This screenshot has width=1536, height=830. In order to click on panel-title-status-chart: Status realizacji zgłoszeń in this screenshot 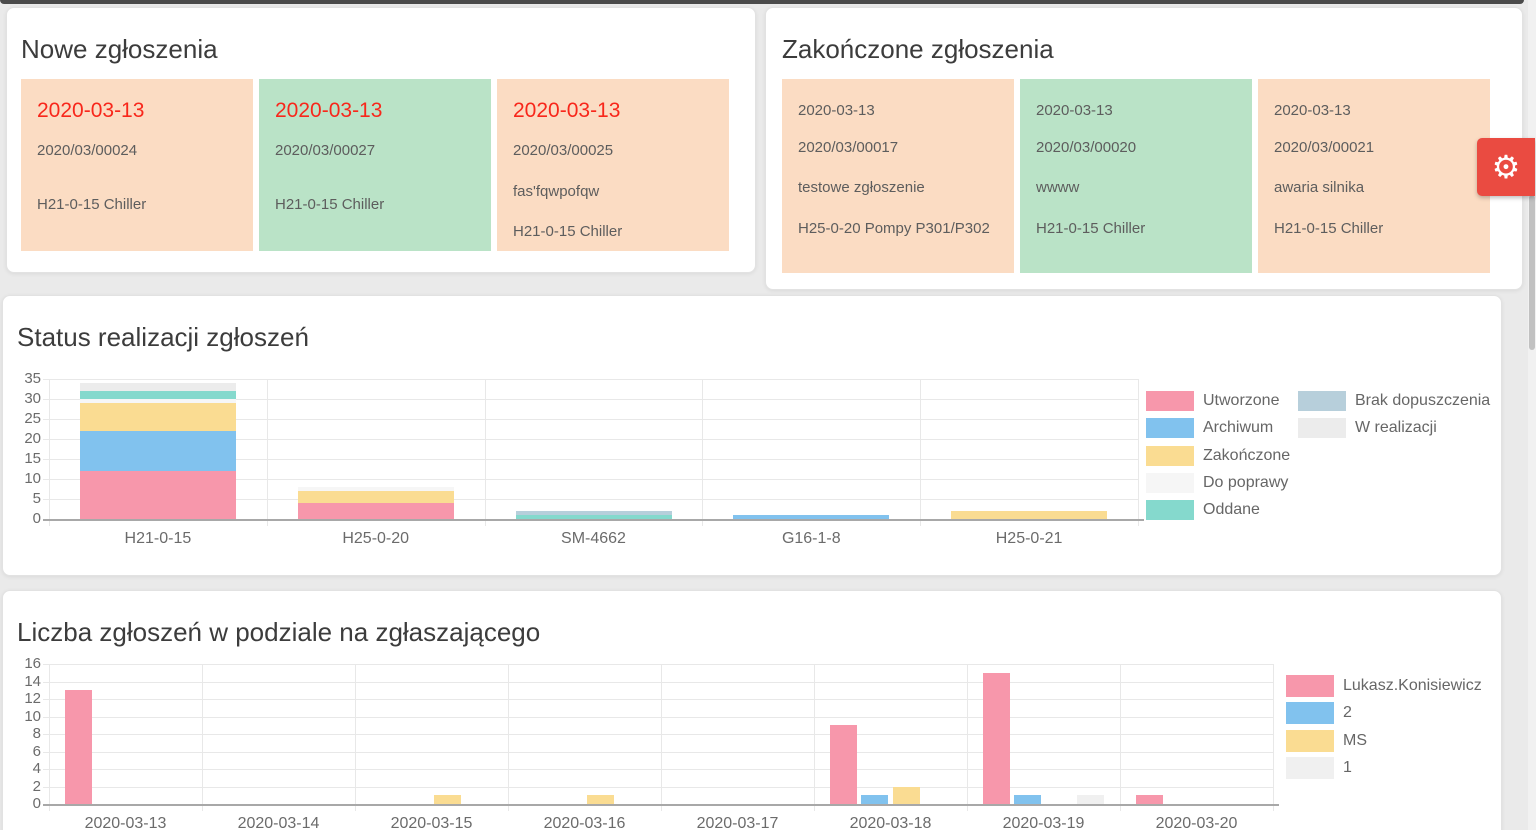, I will do `click(163, 337)`.